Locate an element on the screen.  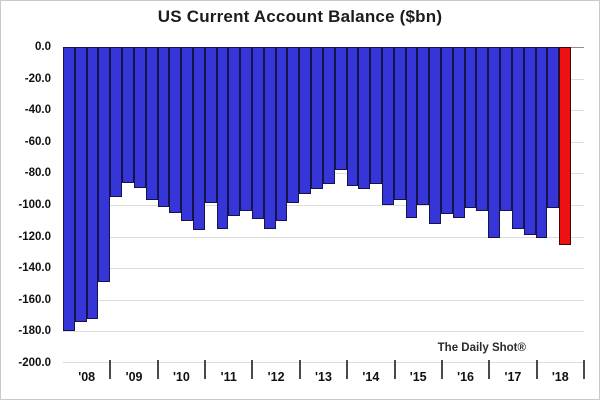
x-axis-year-cell: '12 is located at coordinates (276, 375).